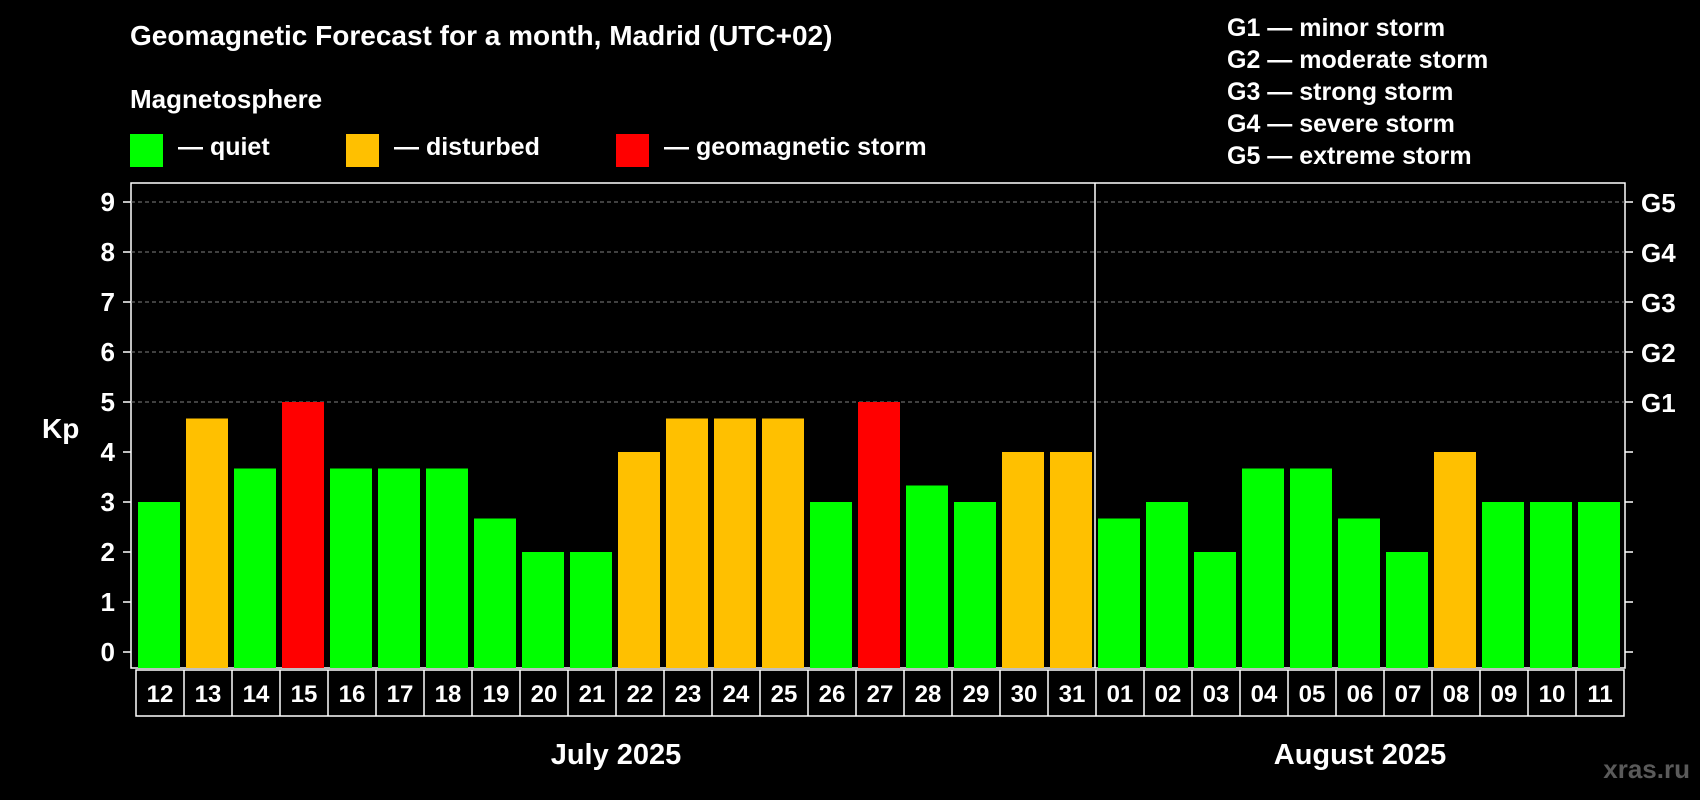  Describe the element at coordinates (224, 147) in the screenshot. I see `legend-label-quiet: — quiet` at that location.